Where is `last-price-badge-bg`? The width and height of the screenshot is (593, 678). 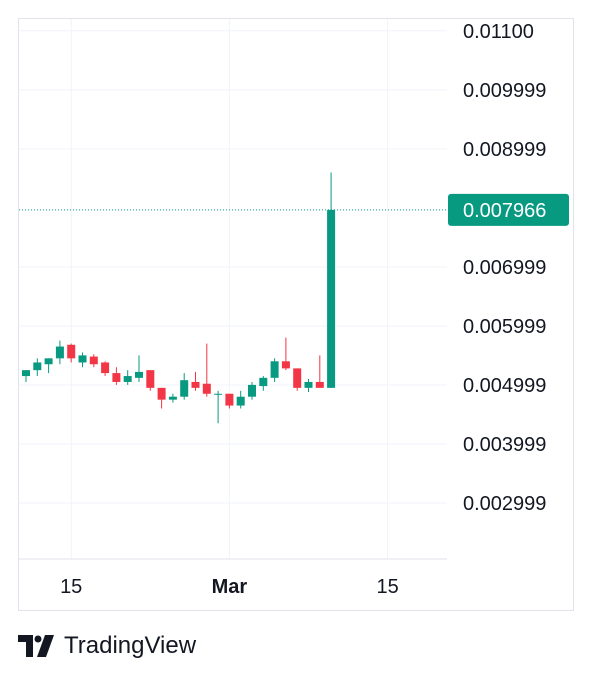 last-price-badge-bg is located at coordinates (508, 209).